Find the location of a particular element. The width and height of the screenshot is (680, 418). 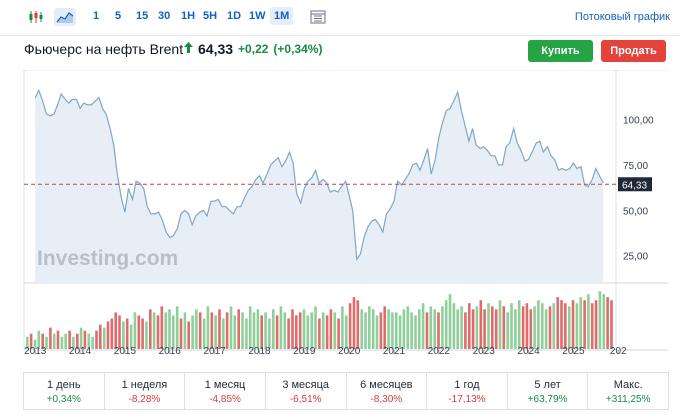

performance-cell: 6 месяцев -8,30% is located at coordinates (387, 391).